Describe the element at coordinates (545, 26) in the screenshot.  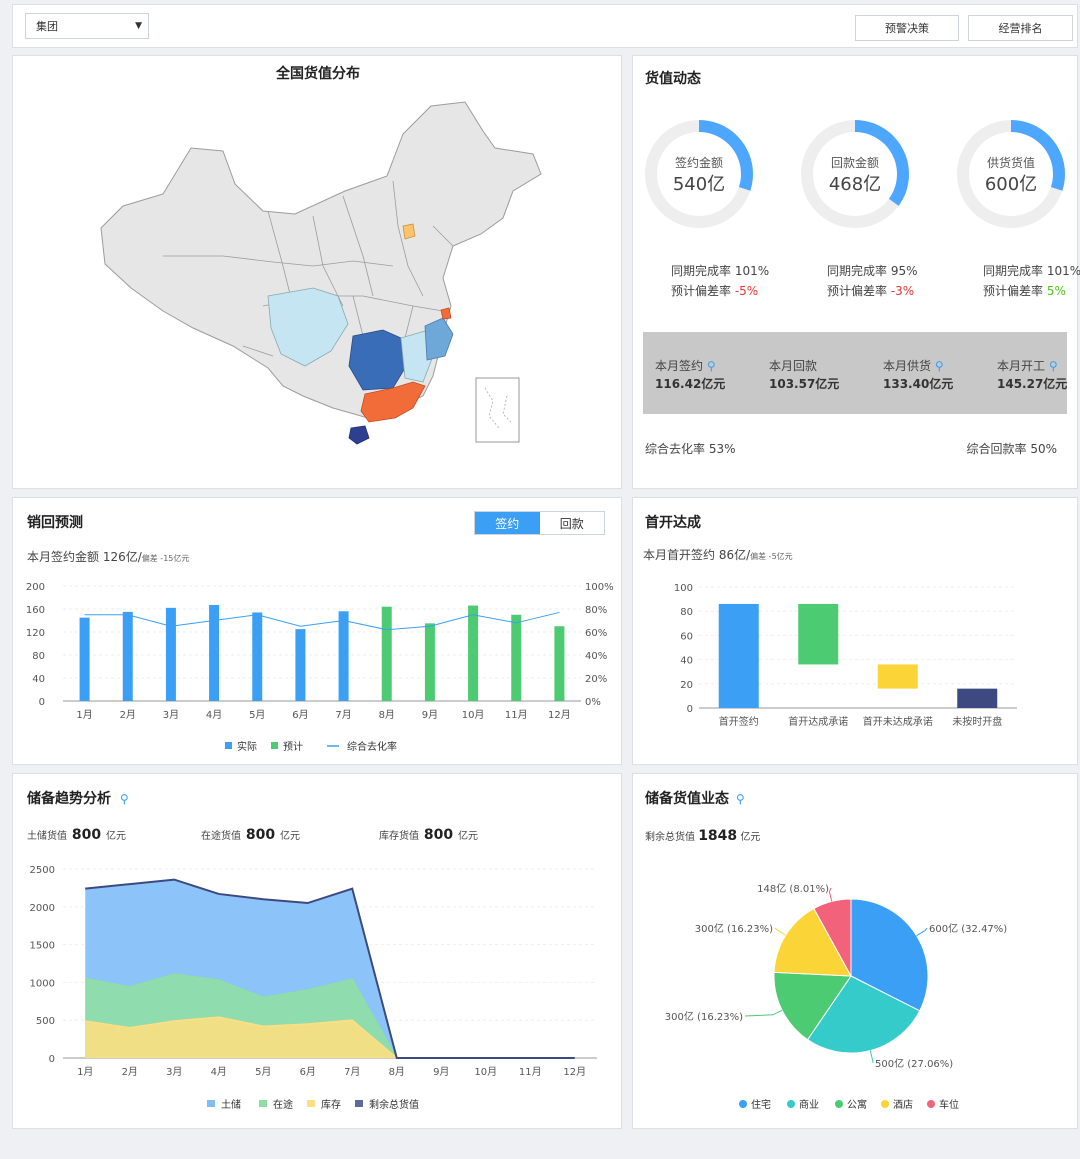
I see `top-toolbar: 集团 ▼ 预警决策 经营排名` at that location.